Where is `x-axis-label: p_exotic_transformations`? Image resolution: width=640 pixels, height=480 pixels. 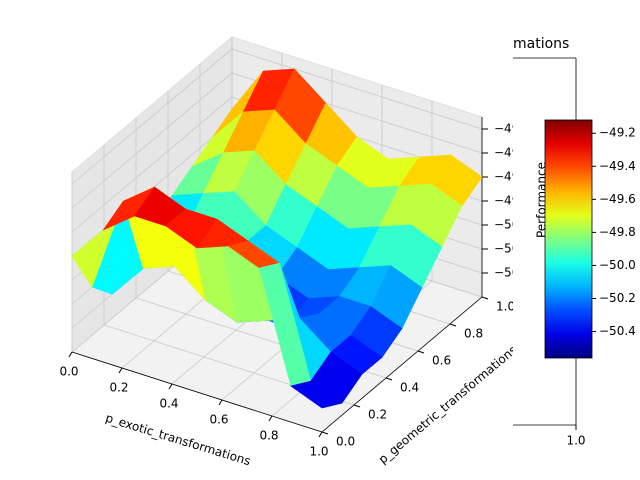
x-axis-label: p_exotic_transformations is located at coordinates (178, 440).